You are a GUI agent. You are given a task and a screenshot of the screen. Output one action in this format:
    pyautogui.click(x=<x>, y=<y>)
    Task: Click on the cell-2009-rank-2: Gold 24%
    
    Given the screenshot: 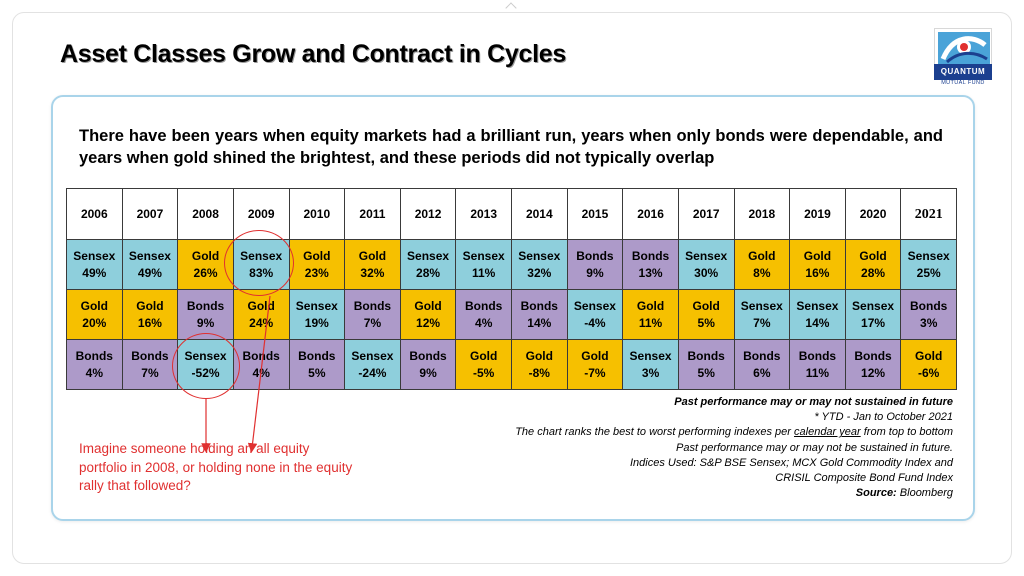 What is the action you would take?
    pyautogui.click(x=261, y=314)
    